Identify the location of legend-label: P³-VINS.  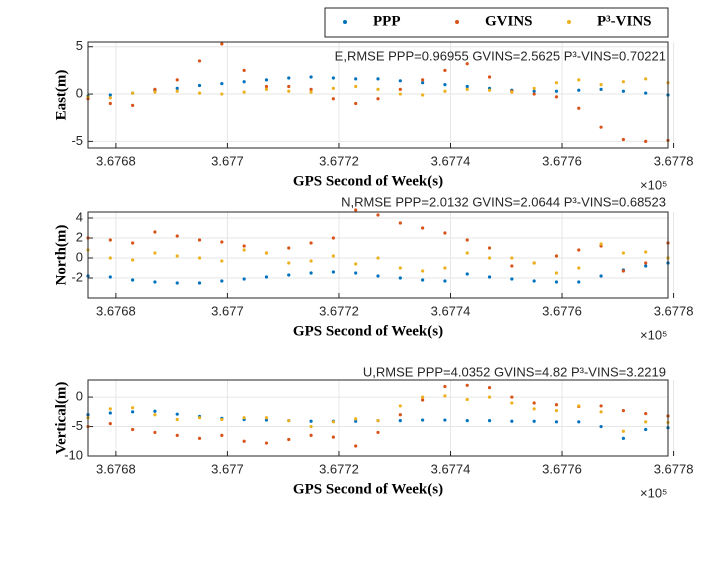
(624, 21).